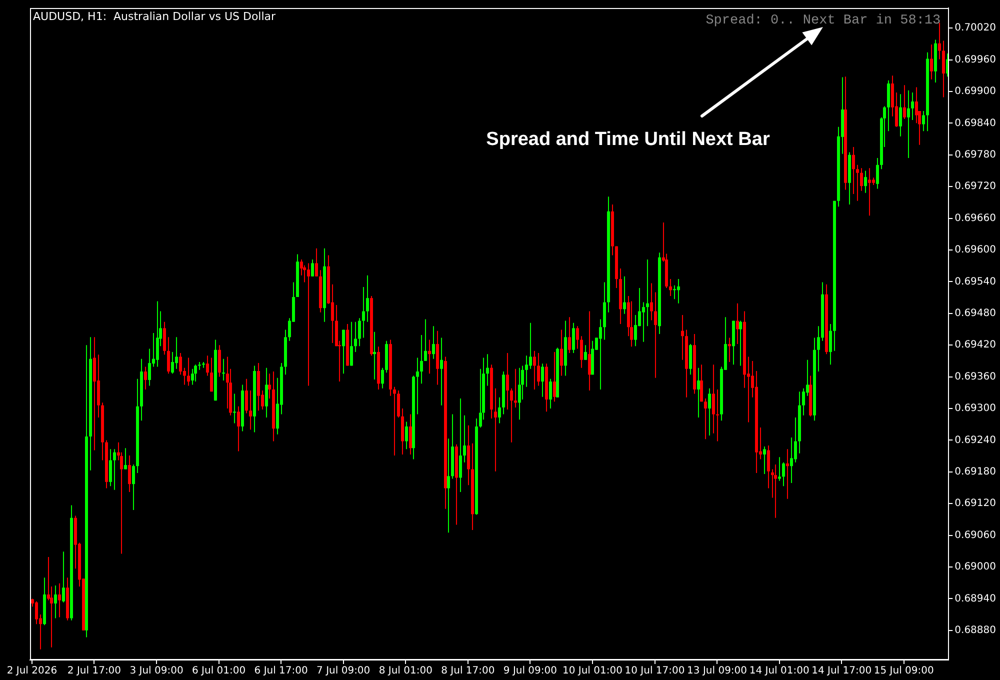 This screenshot has height=680, width=1000. What do you see at coordinates (343, 671) in the screenshot?
I see `x-tick-label: 7 Jul 09:00` at bounding box center [343, 671].